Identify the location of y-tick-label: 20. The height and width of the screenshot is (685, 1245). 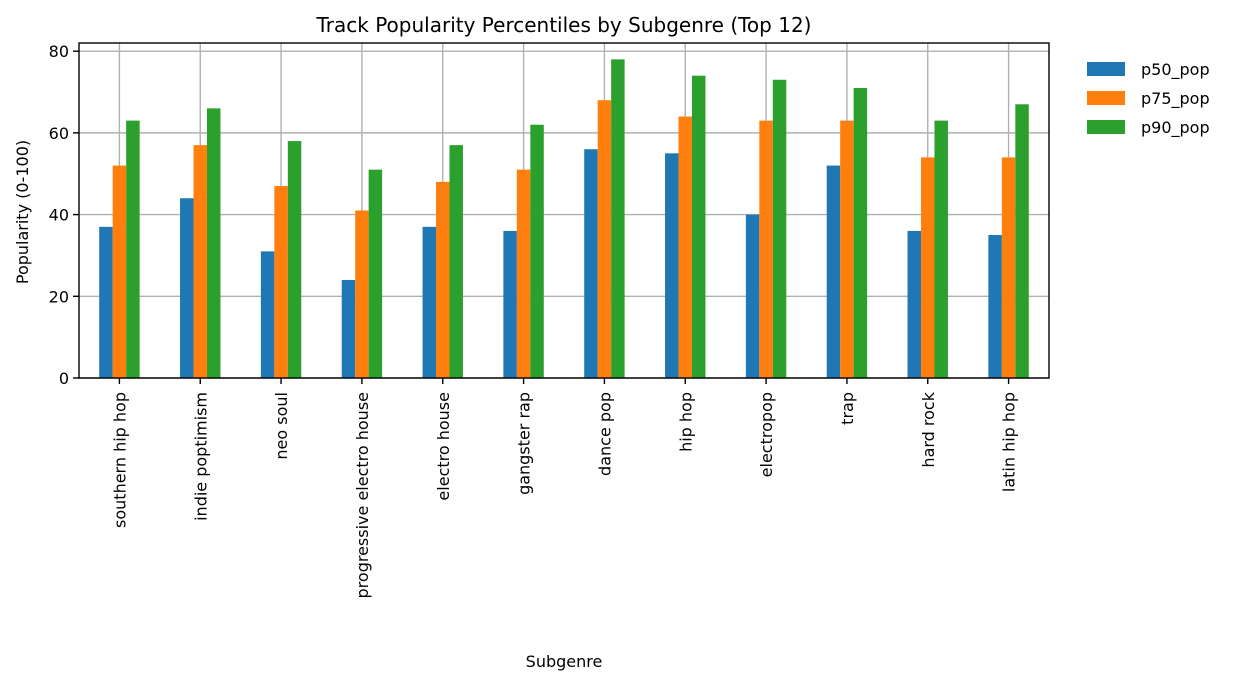
(59, 296).